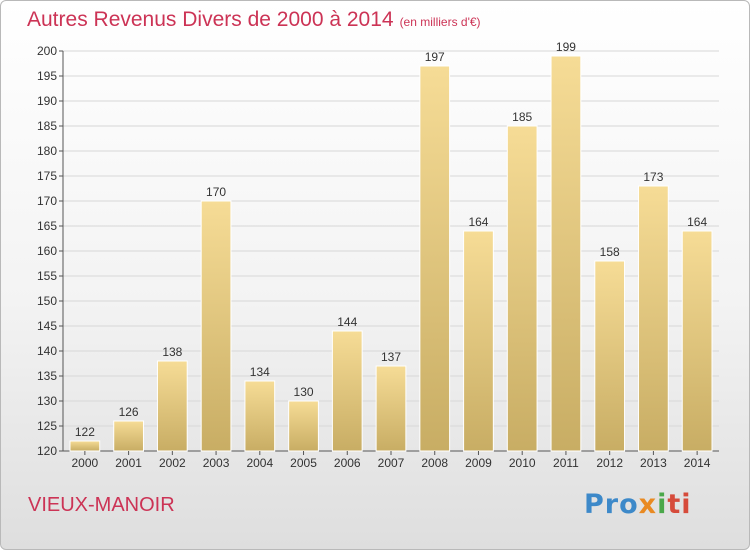 The image size is (750, 550). I want to click on bar-value-label: 199, so click(566, 47).